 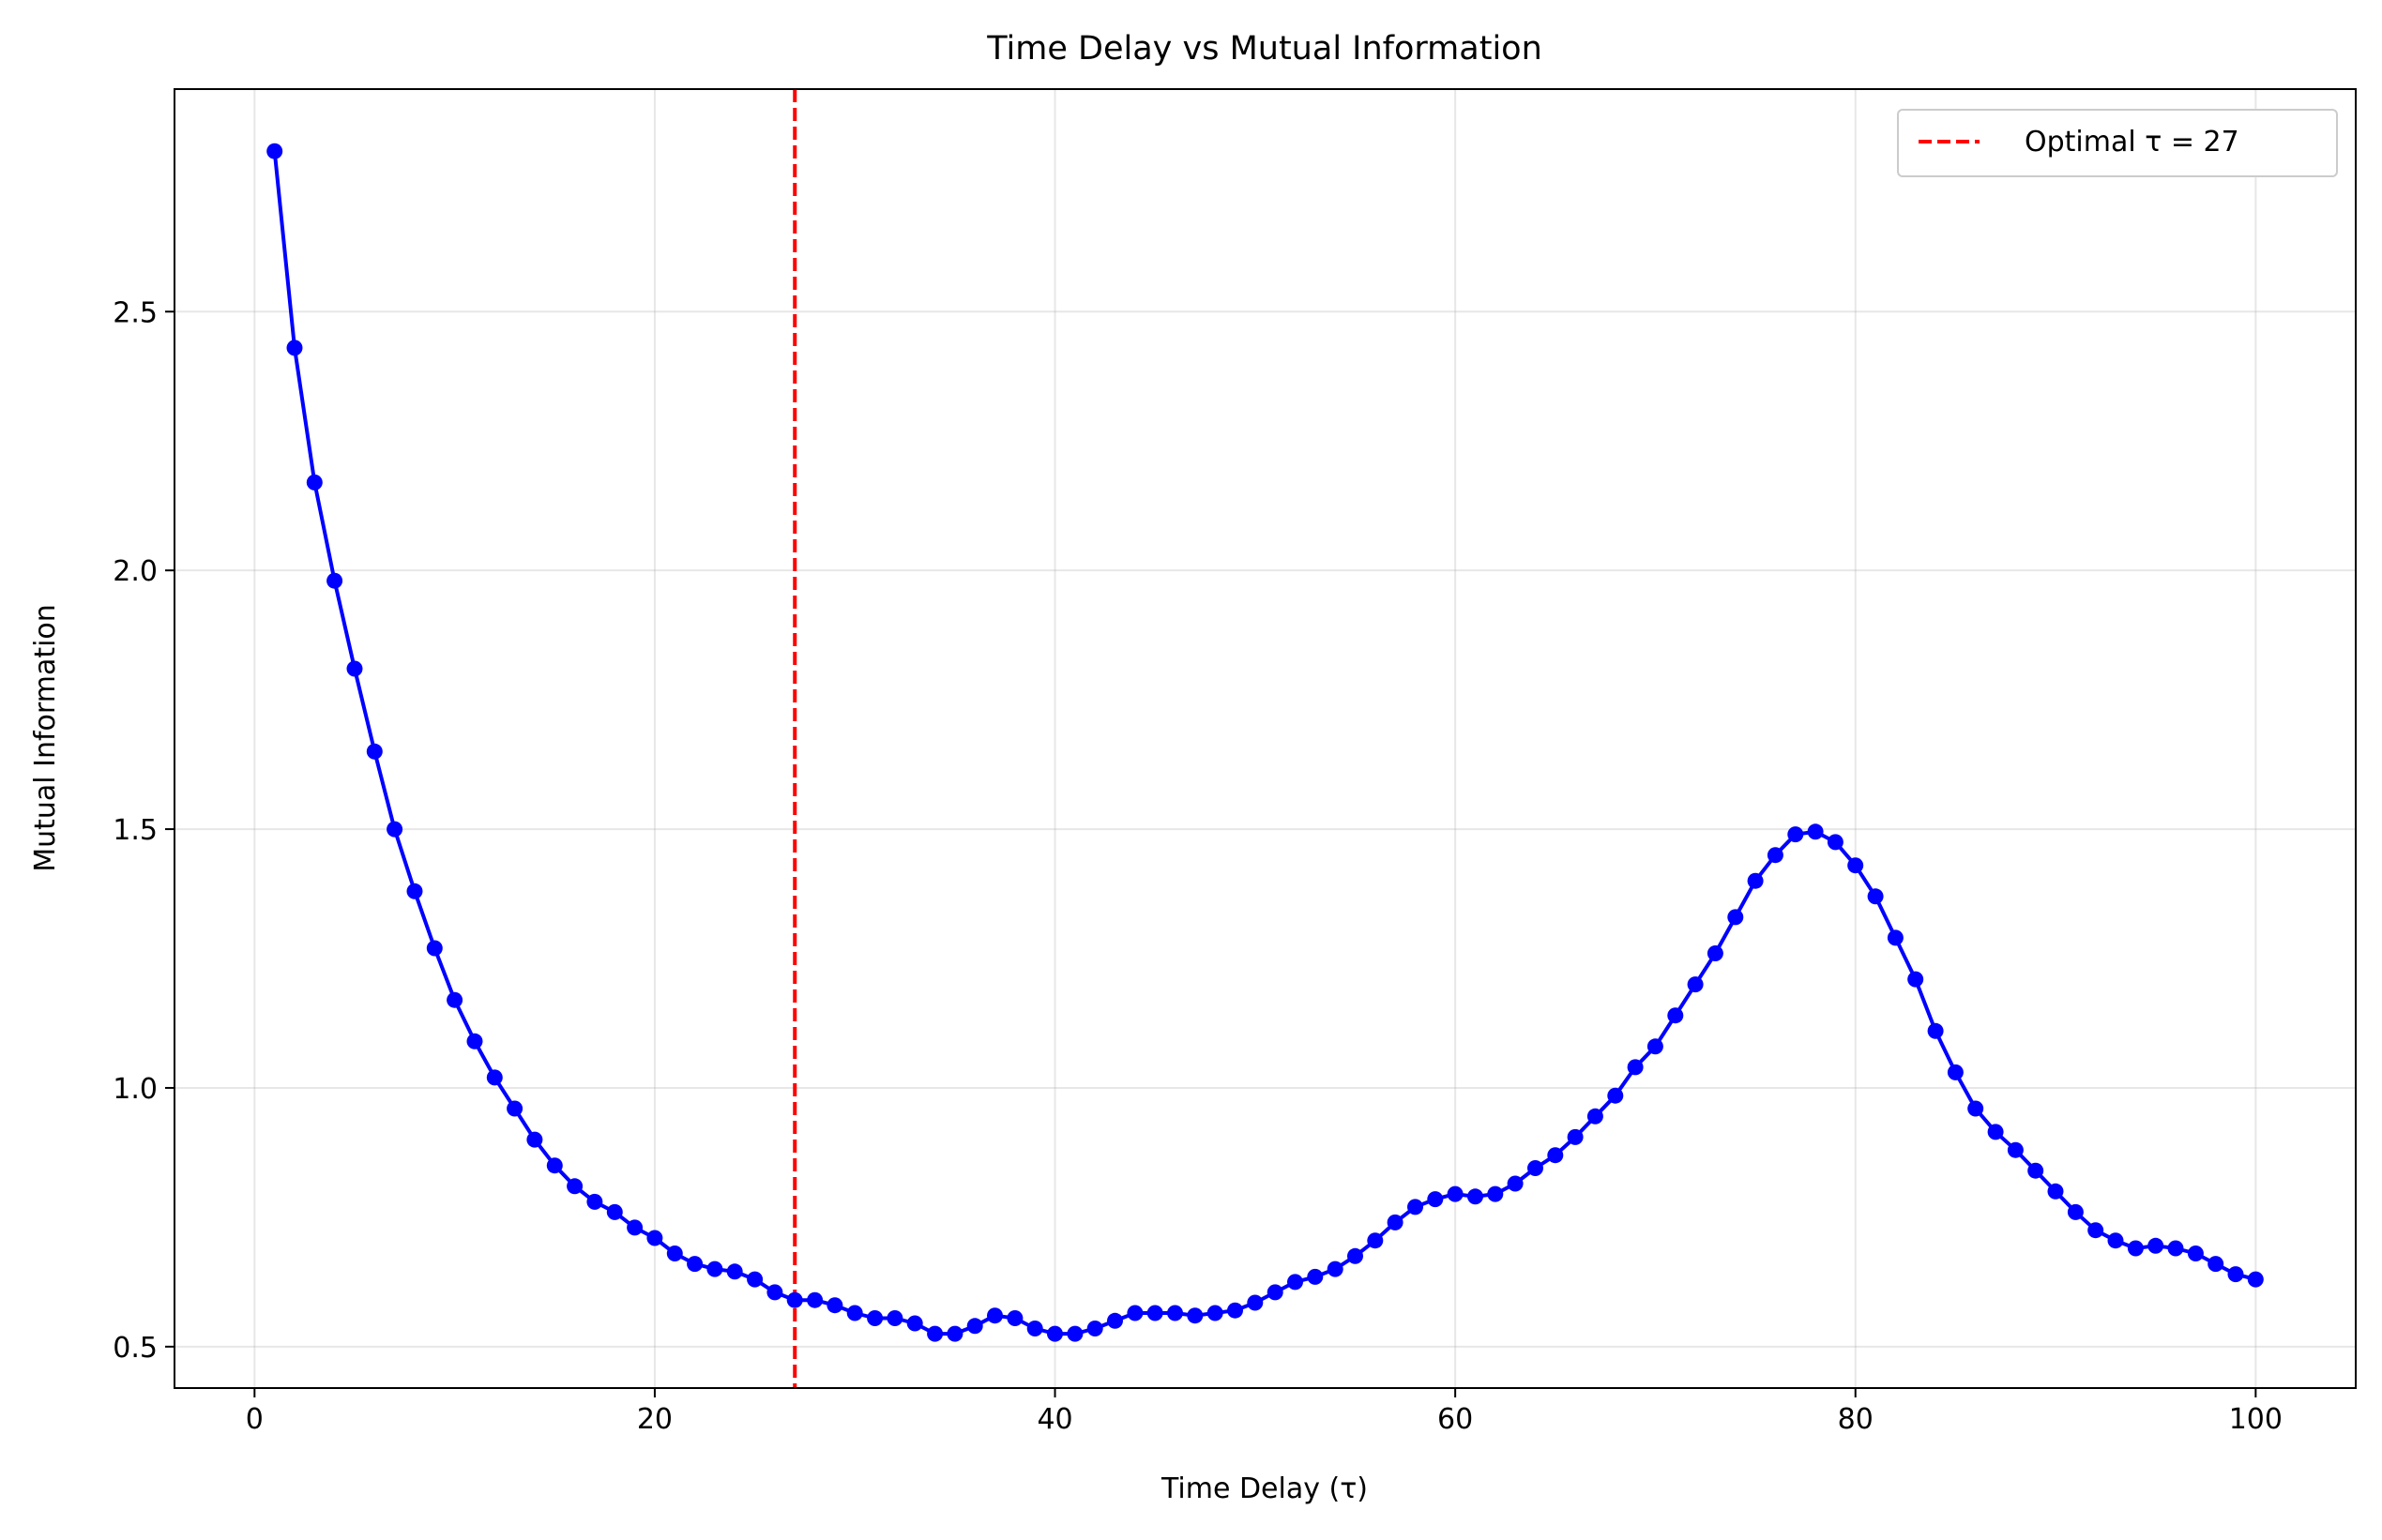 I want to click on x-tick-label: 100, so click(x=2256, y=1419).